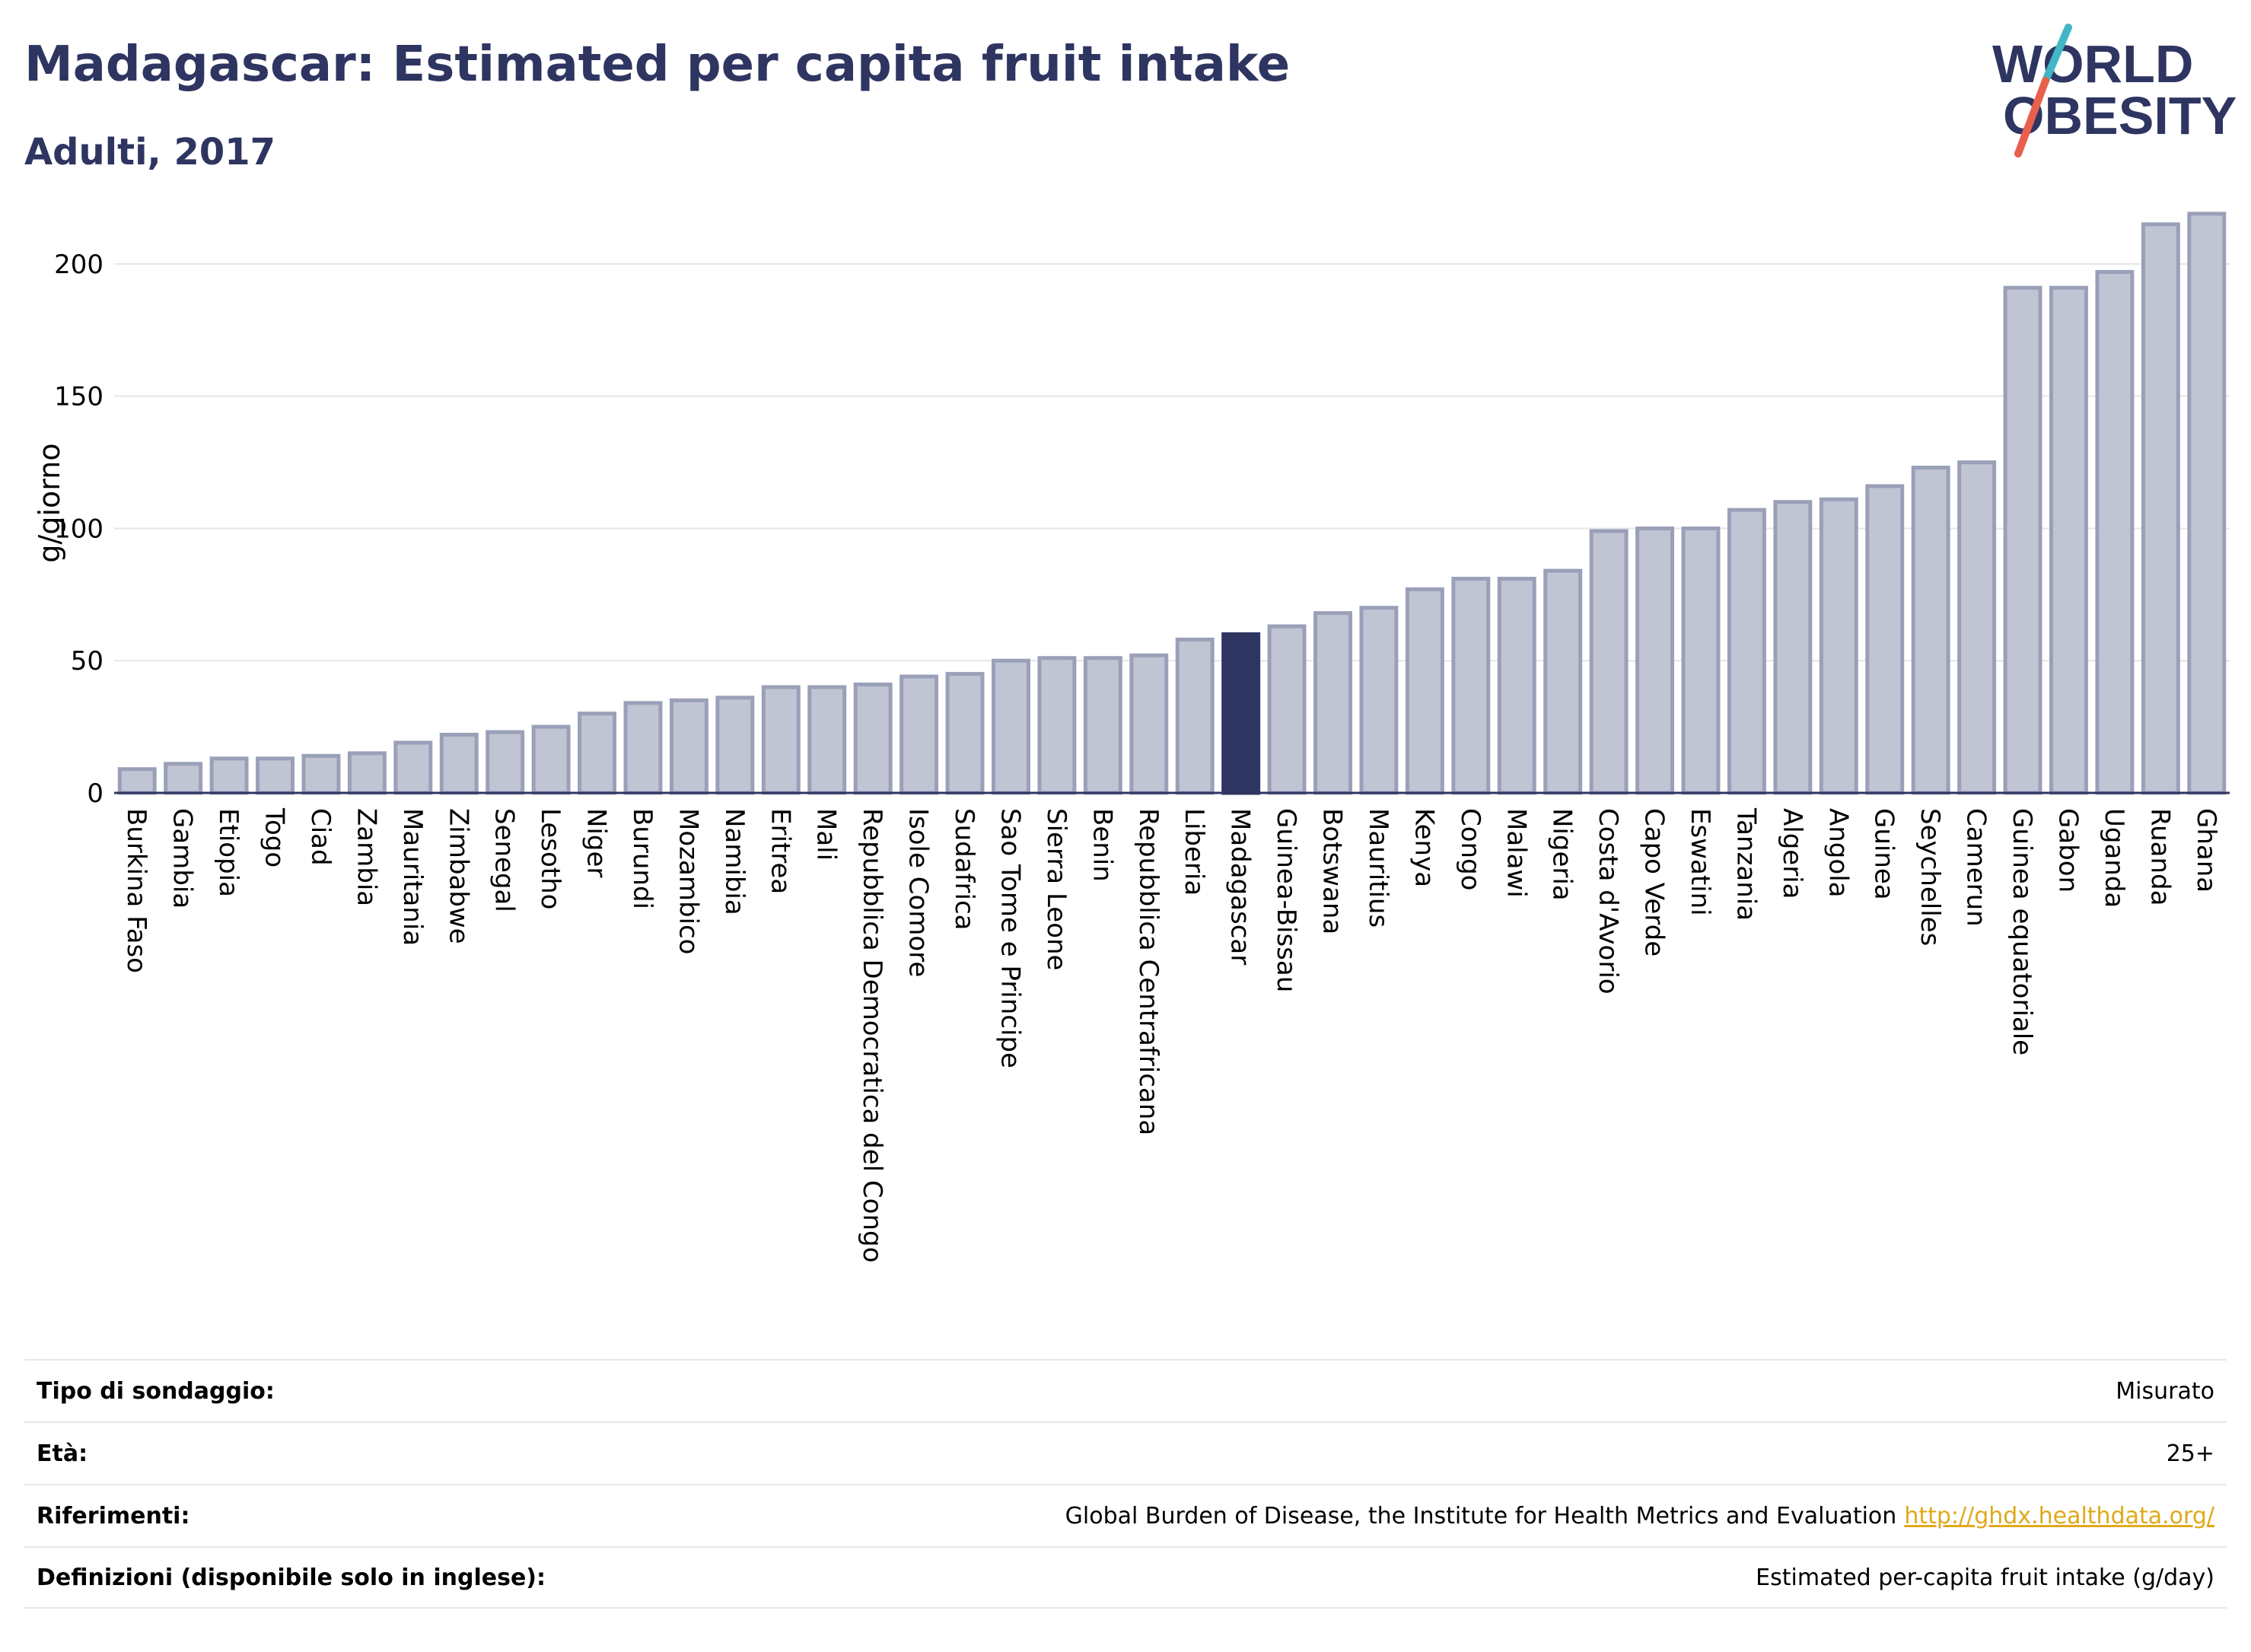  Describe the element at coordinates (1102, 845) in the screenshot. I see `x-tick-label: Benin` at that location.